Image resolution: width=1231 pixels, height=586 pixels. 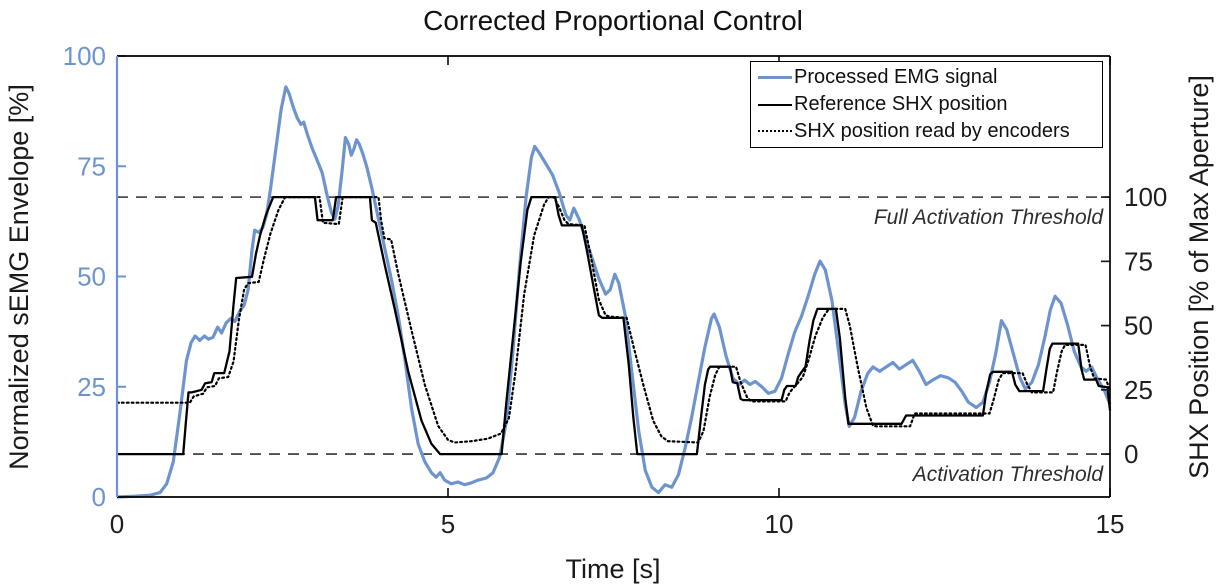 I want to click on full-activation-threshold-annotation: Full Activation Threshold, so click(x=989, y=217).